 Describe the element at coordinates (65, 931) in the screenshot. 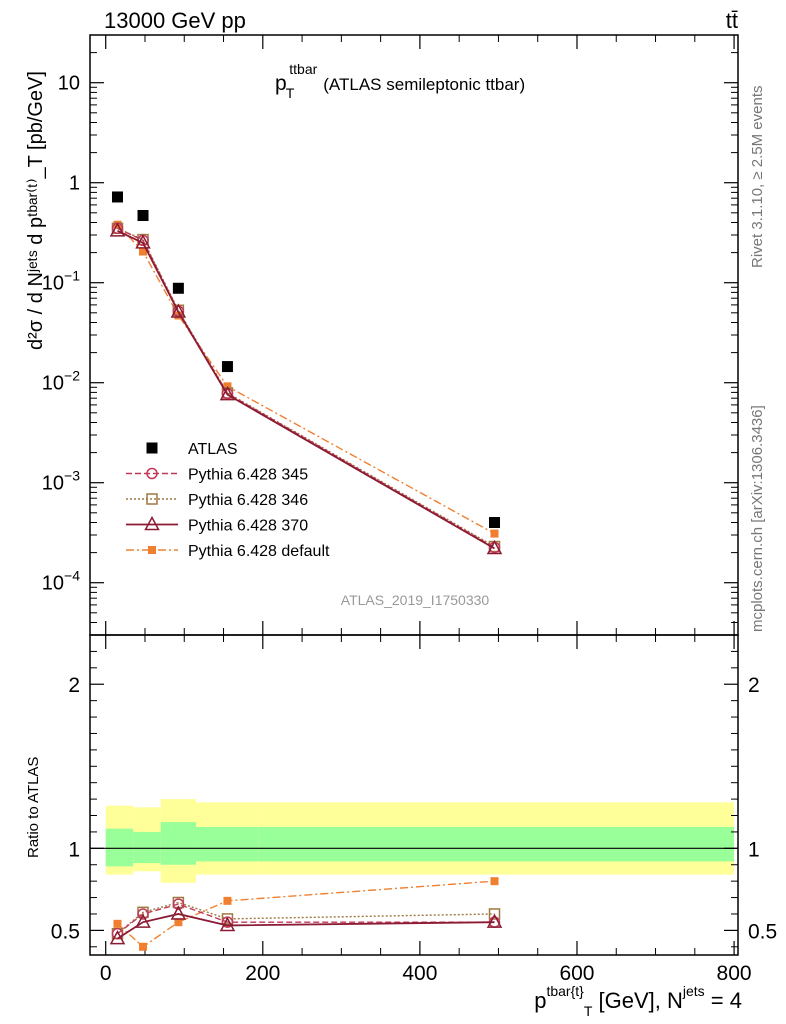

I see `ratio-tick-label-left: 0.5` at that location.